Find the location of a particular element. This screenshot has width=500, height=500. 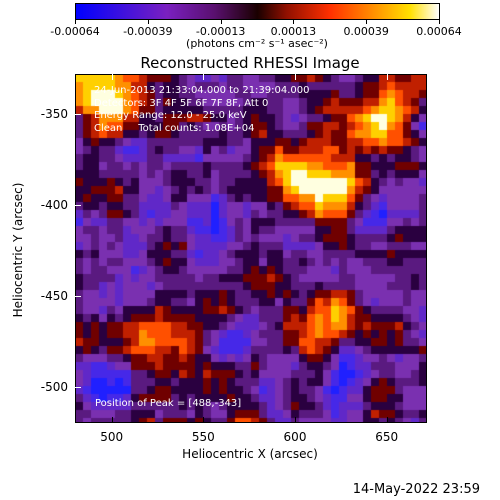

y-tick-label: -350 is located at coordinates (54, 113).